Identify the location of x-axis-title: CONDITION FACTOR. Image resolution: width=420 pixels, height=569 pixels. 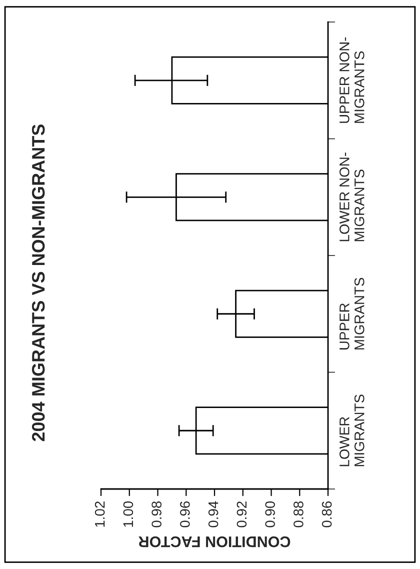
(214, 542).